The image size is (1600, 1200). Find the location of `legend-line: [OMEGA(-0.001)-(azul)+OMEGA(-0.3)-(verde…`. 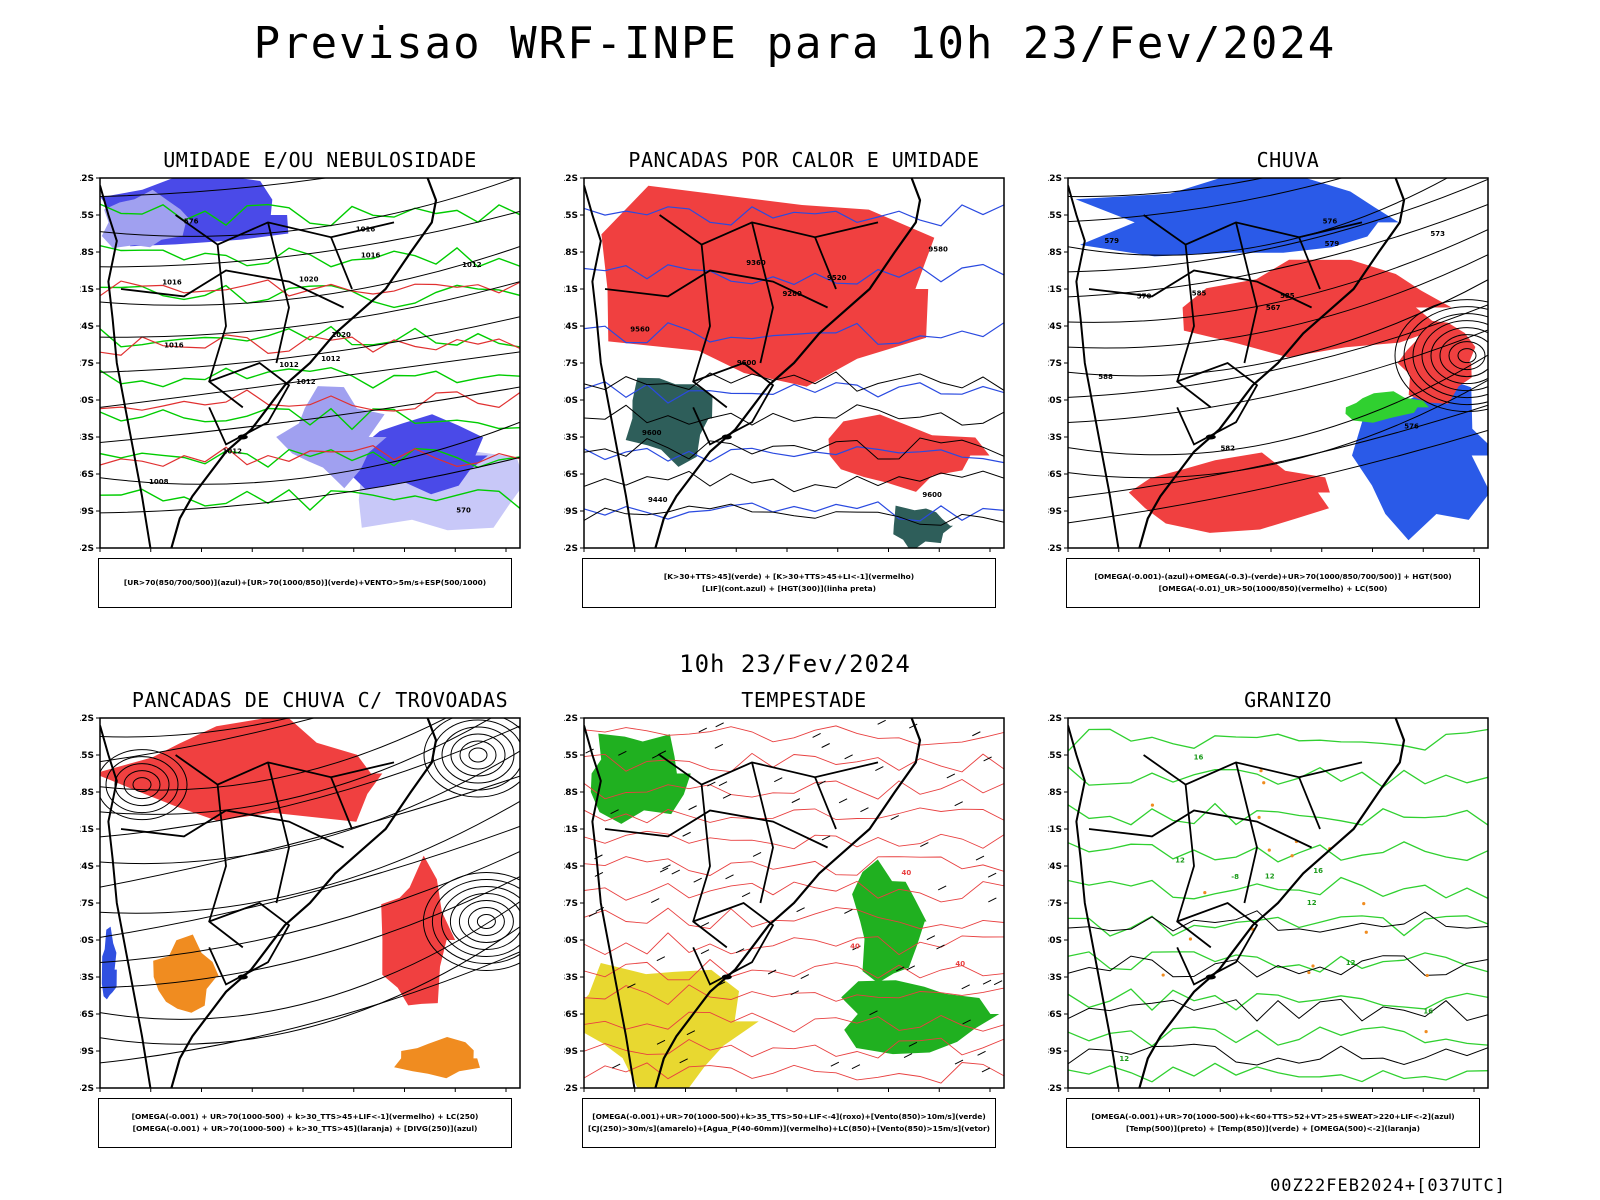

legend-line: [OMEGA(-0.001)-(azul)+OMEGA(-0.3)-(verde… is located at coordinates (1273, 576).